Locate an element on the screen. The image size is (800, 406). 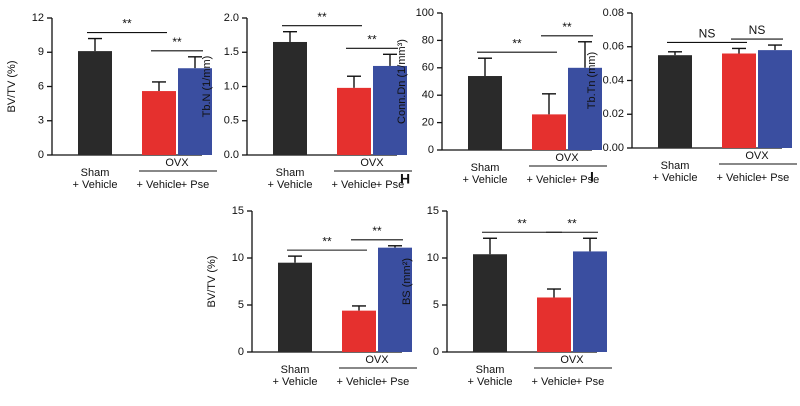
y-tick-label: 0.08 is located at coordinates (613, 13).